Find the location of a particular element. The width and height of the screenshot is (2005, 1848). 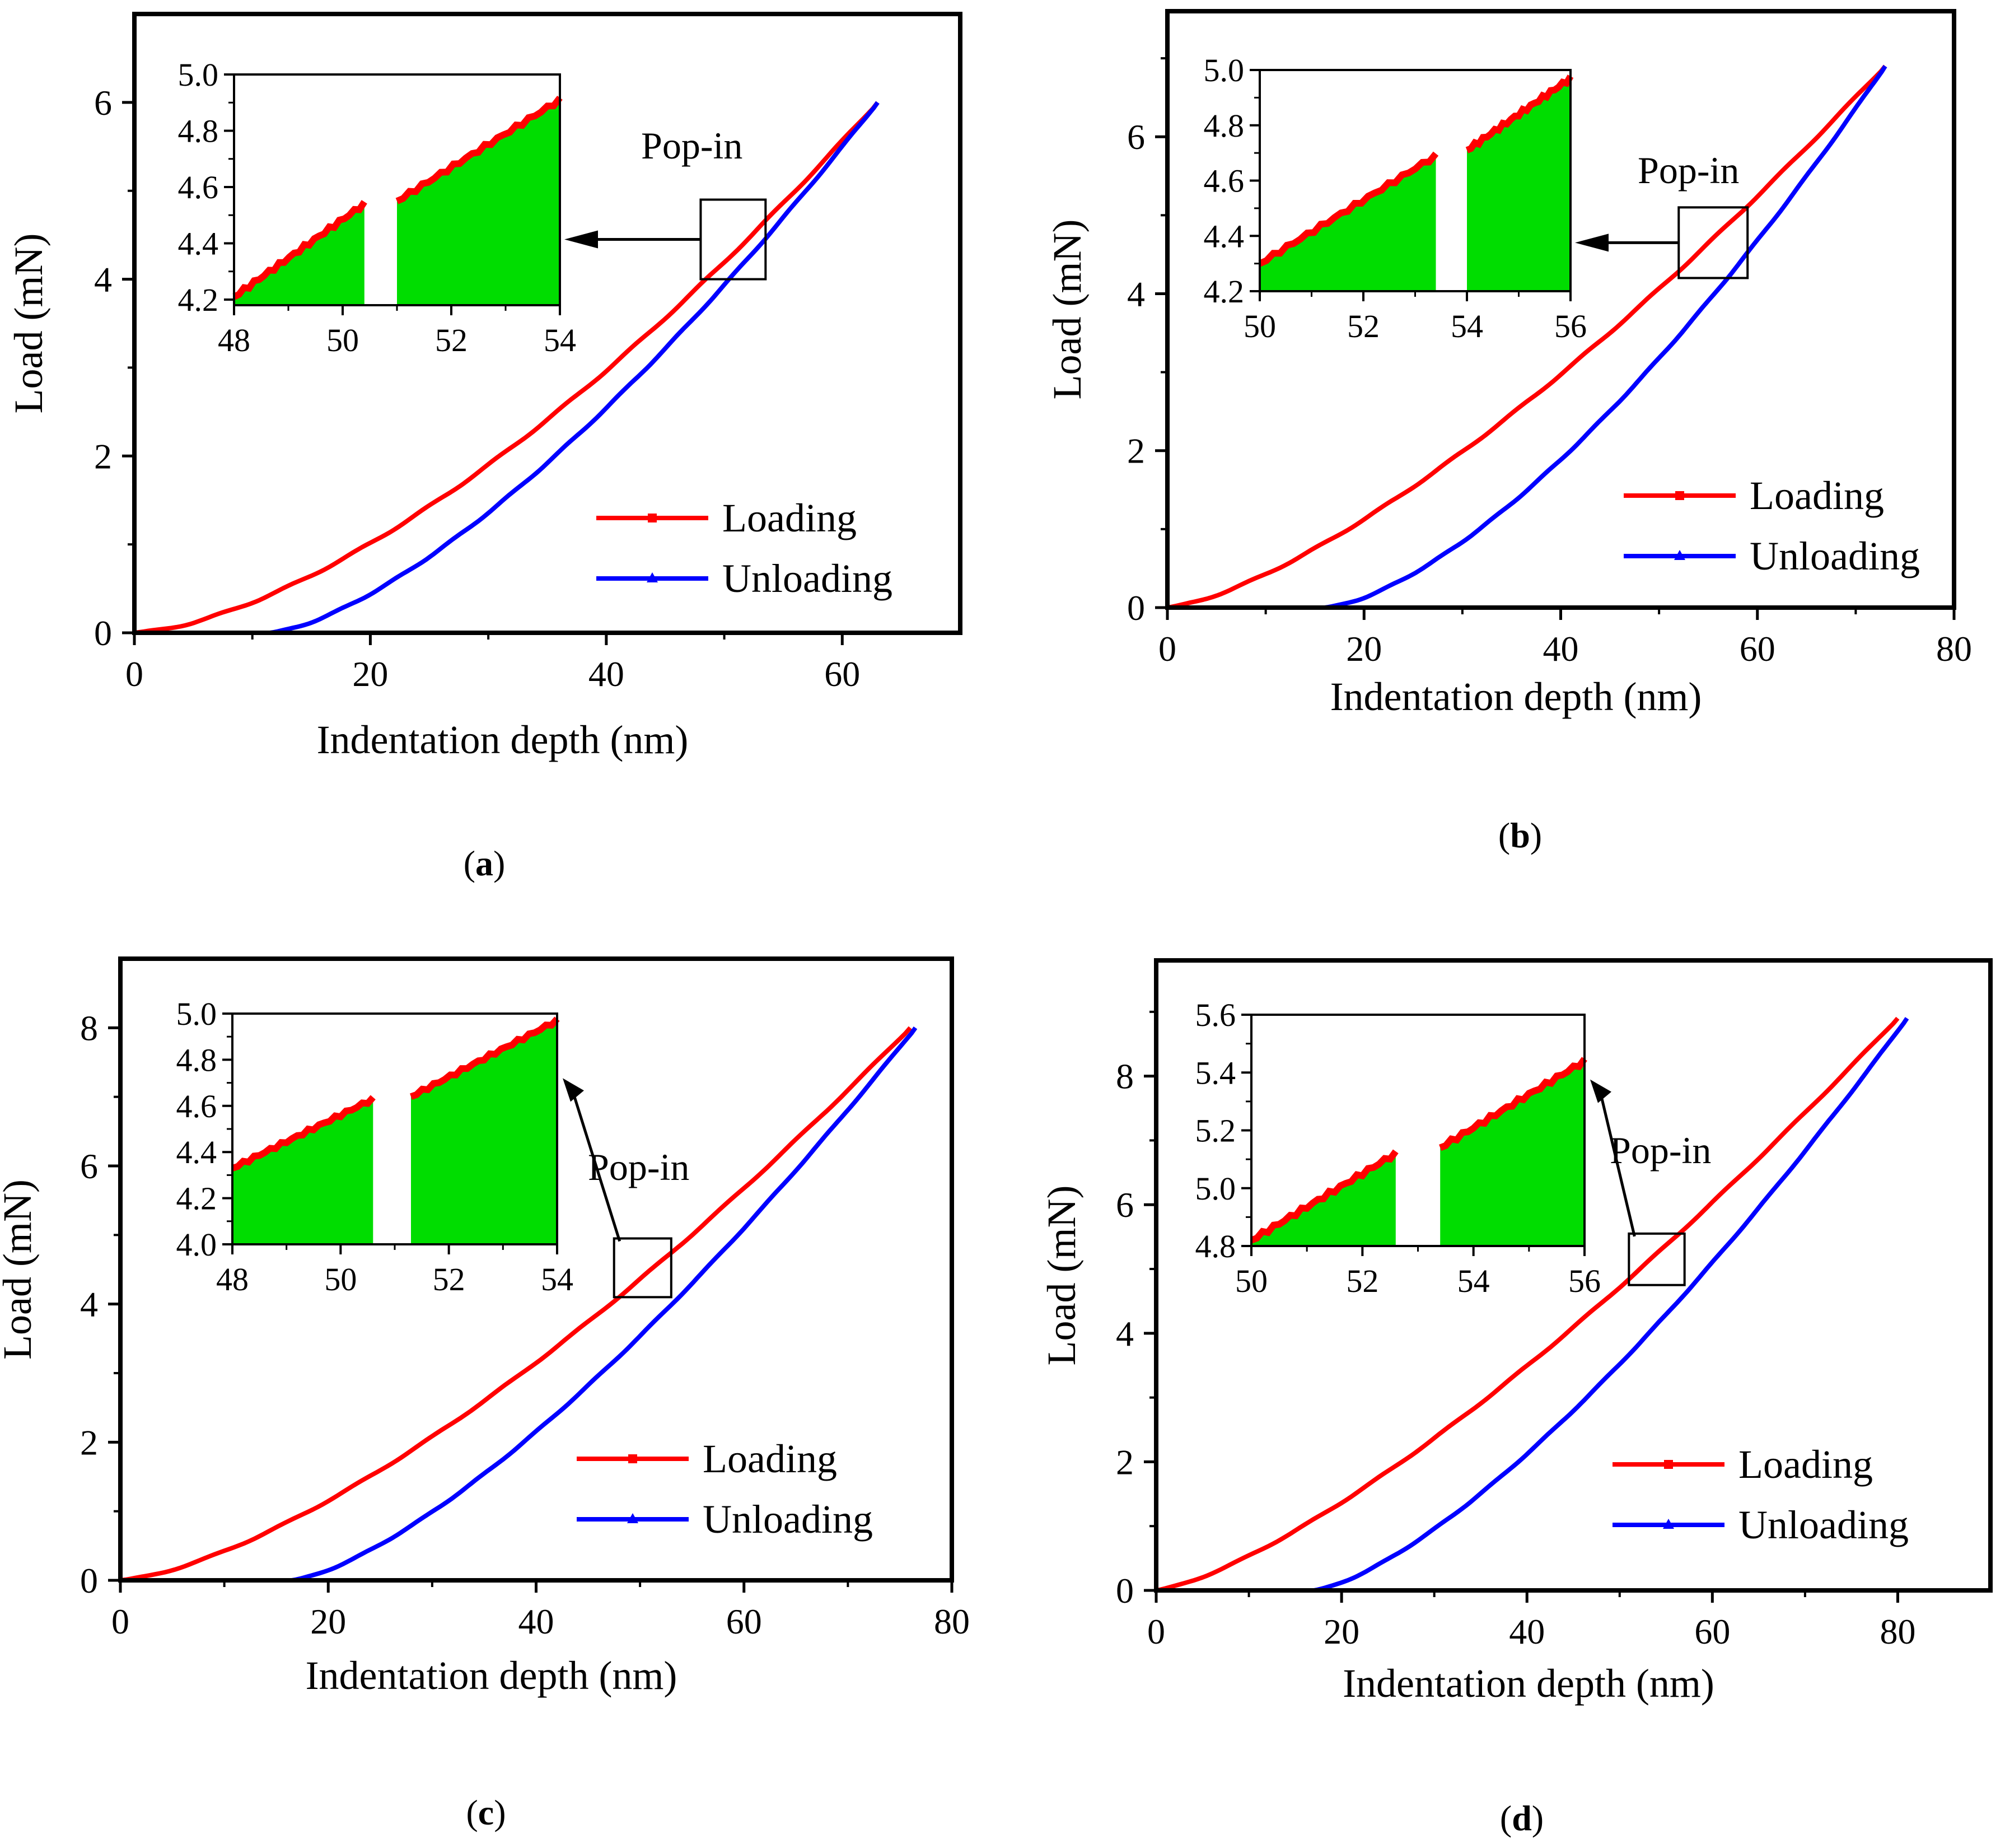

panel-label-c: (c) is located at coordinates (486, 1813).